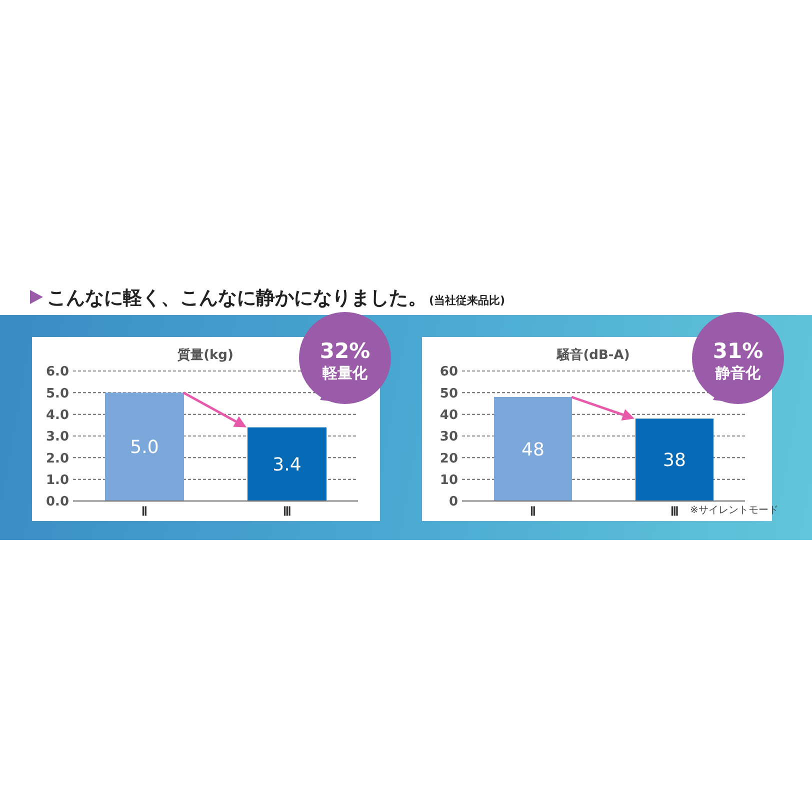 The height and width of the screenshot is (812, 812). What do you see at coordinates (449, 437) in the screenshot?
I see `y-tick-label: 30` at bounding box center [449, 437].